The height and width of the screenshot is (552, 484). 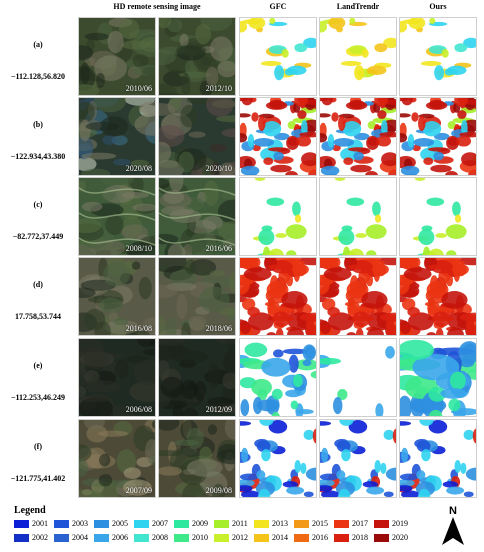 What do you see at coordinates (160, 523) in the screenshot?
I see `legend-year: 2007` at bounding box center [160, 523].